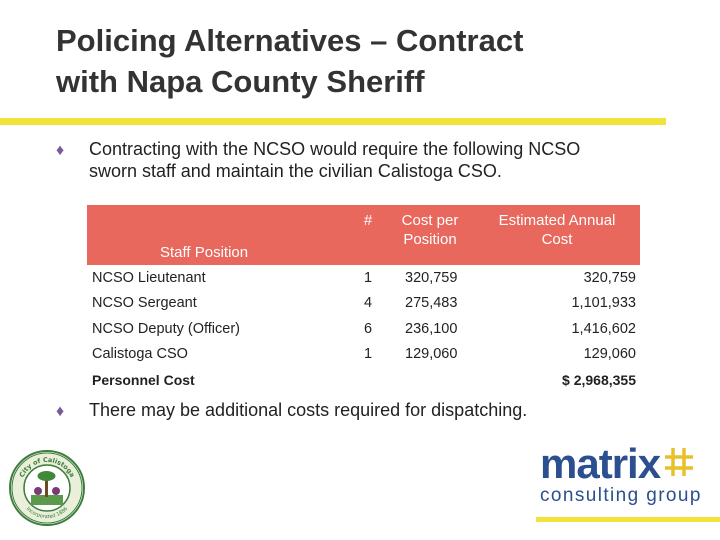  Describe the element at coordinates (368, 303) in the screenshot. I see `cell-count: 4` at that location.